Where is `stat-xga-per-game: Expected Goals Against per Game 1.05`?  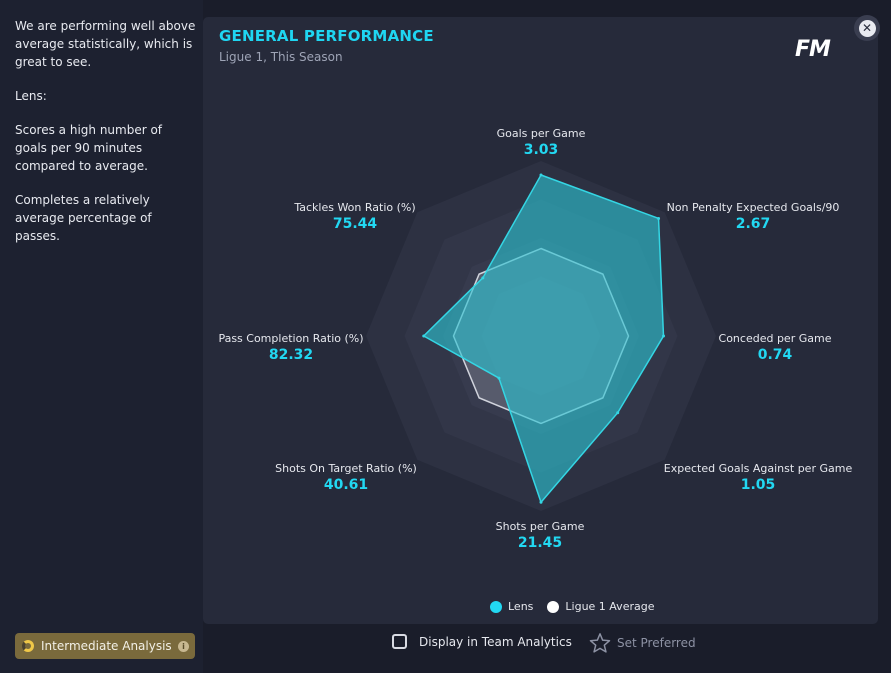
stat-xga-per-game: Expected Goals Against per Game 1.05 is located at coordinates (758, 477).